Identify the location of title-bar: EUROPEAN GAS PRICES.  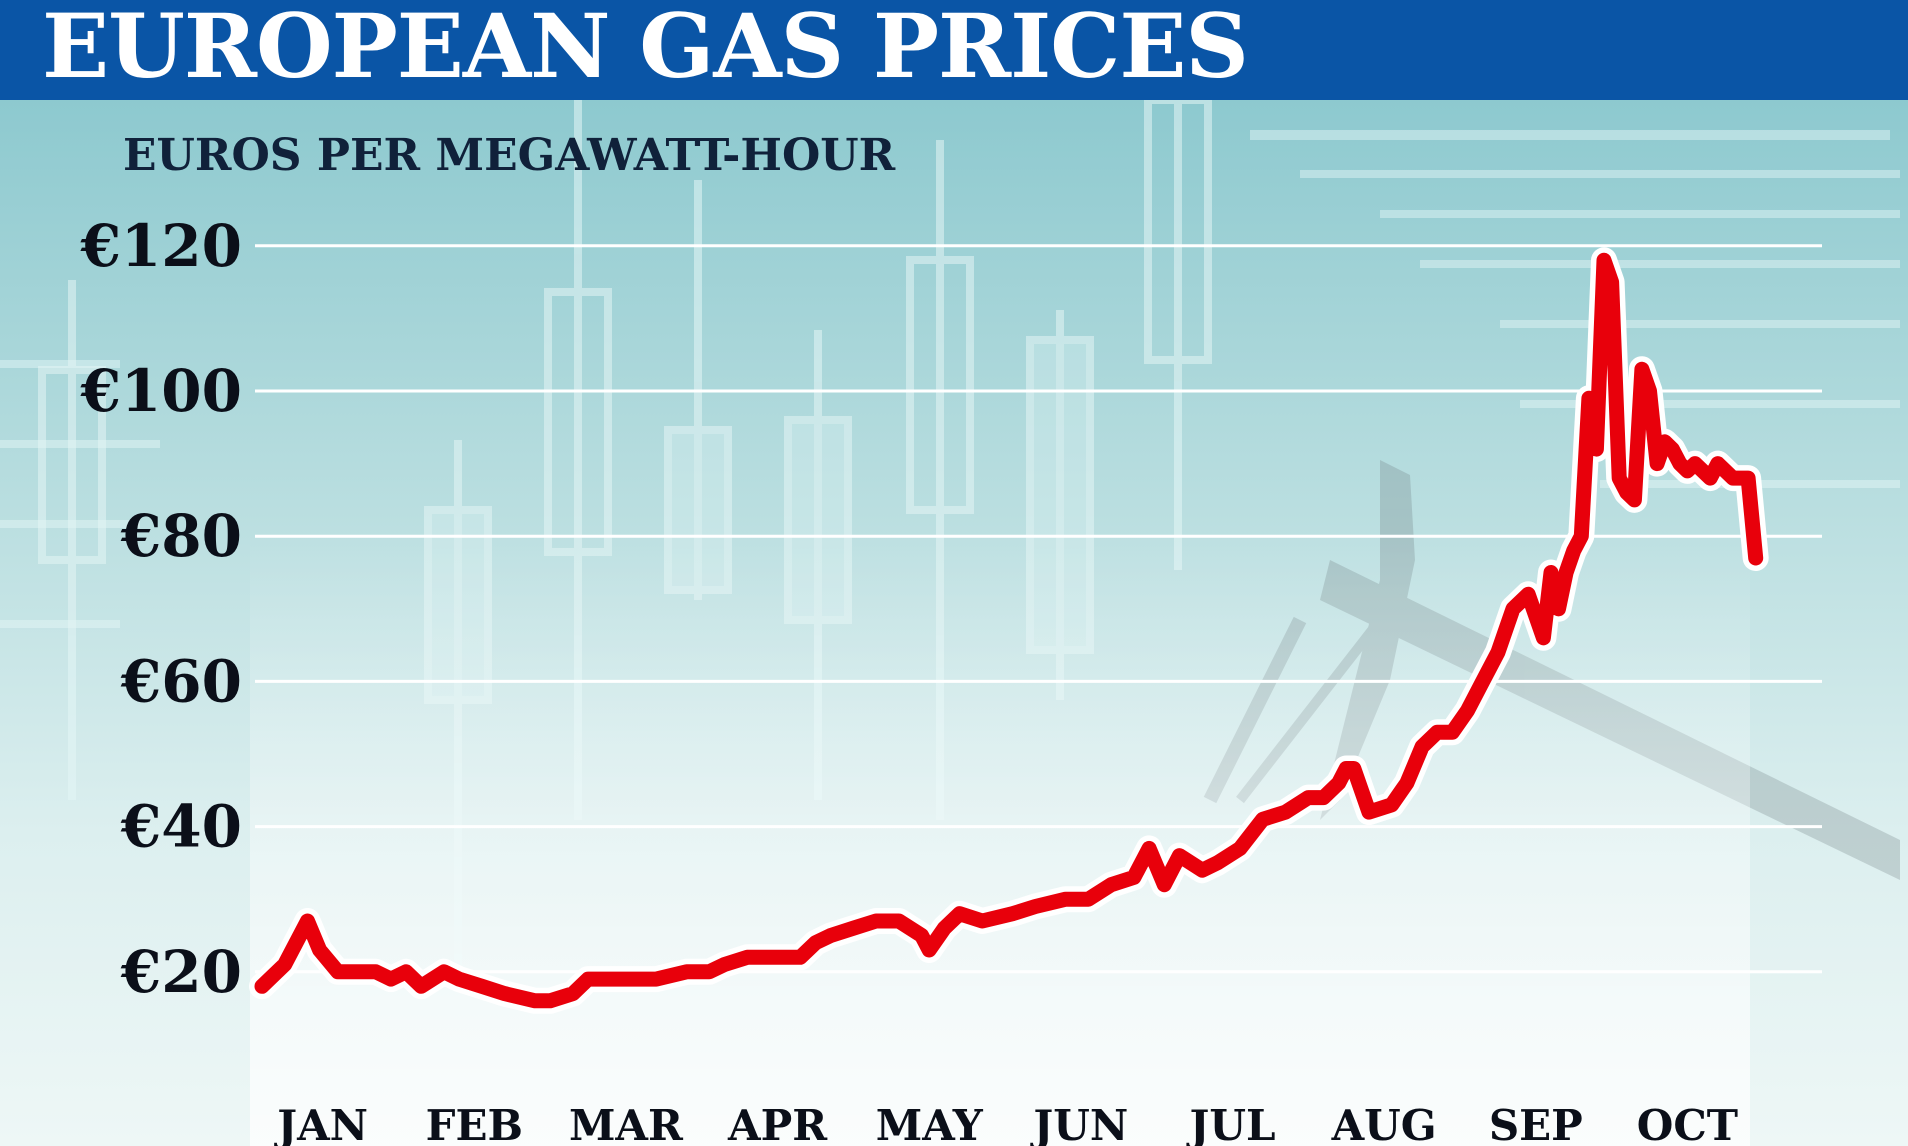
(954, 50).